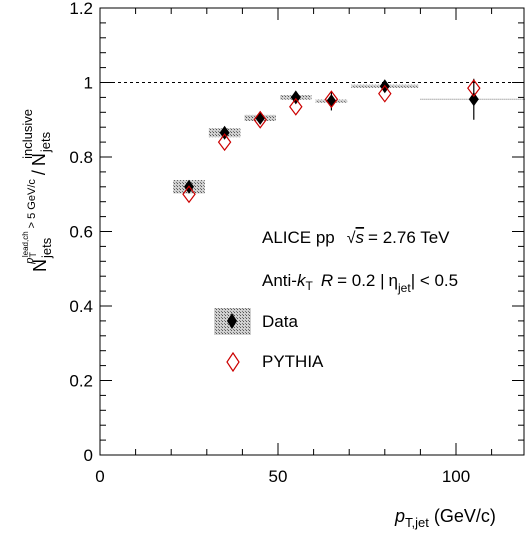 The image size is (525, 537). What do you see at coordinates (81, 9) in the screenshot?
I see `y-tick-label: 1.2` at bounding box center [81, 9].